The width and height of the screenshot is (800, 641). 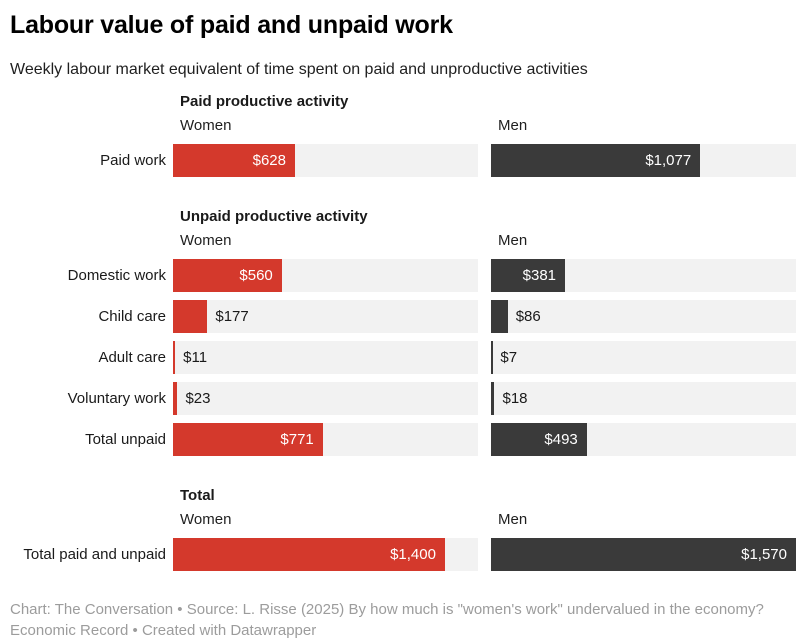 I want to click on bar-pair: $771 $493, so click(x=484, y=439).